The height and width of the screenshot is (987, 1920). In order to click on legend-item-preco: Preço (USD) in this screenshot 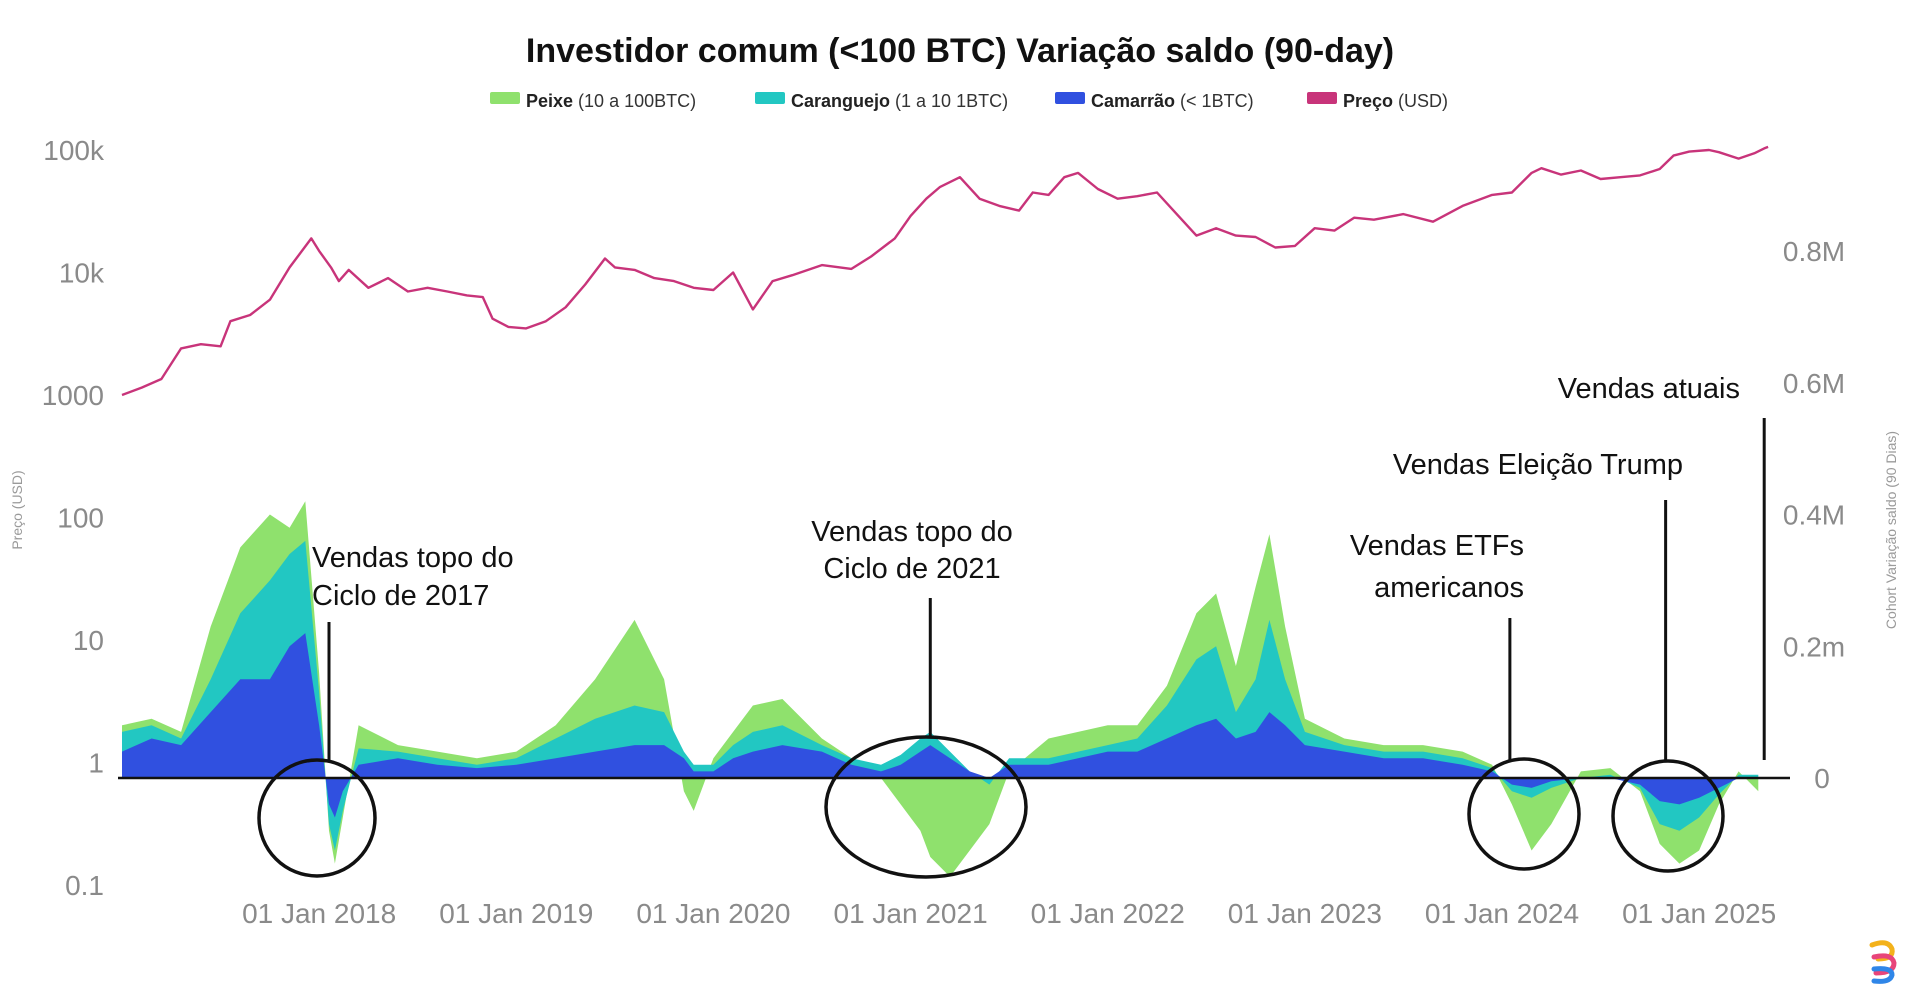, I will do `click(1377, 101)`.